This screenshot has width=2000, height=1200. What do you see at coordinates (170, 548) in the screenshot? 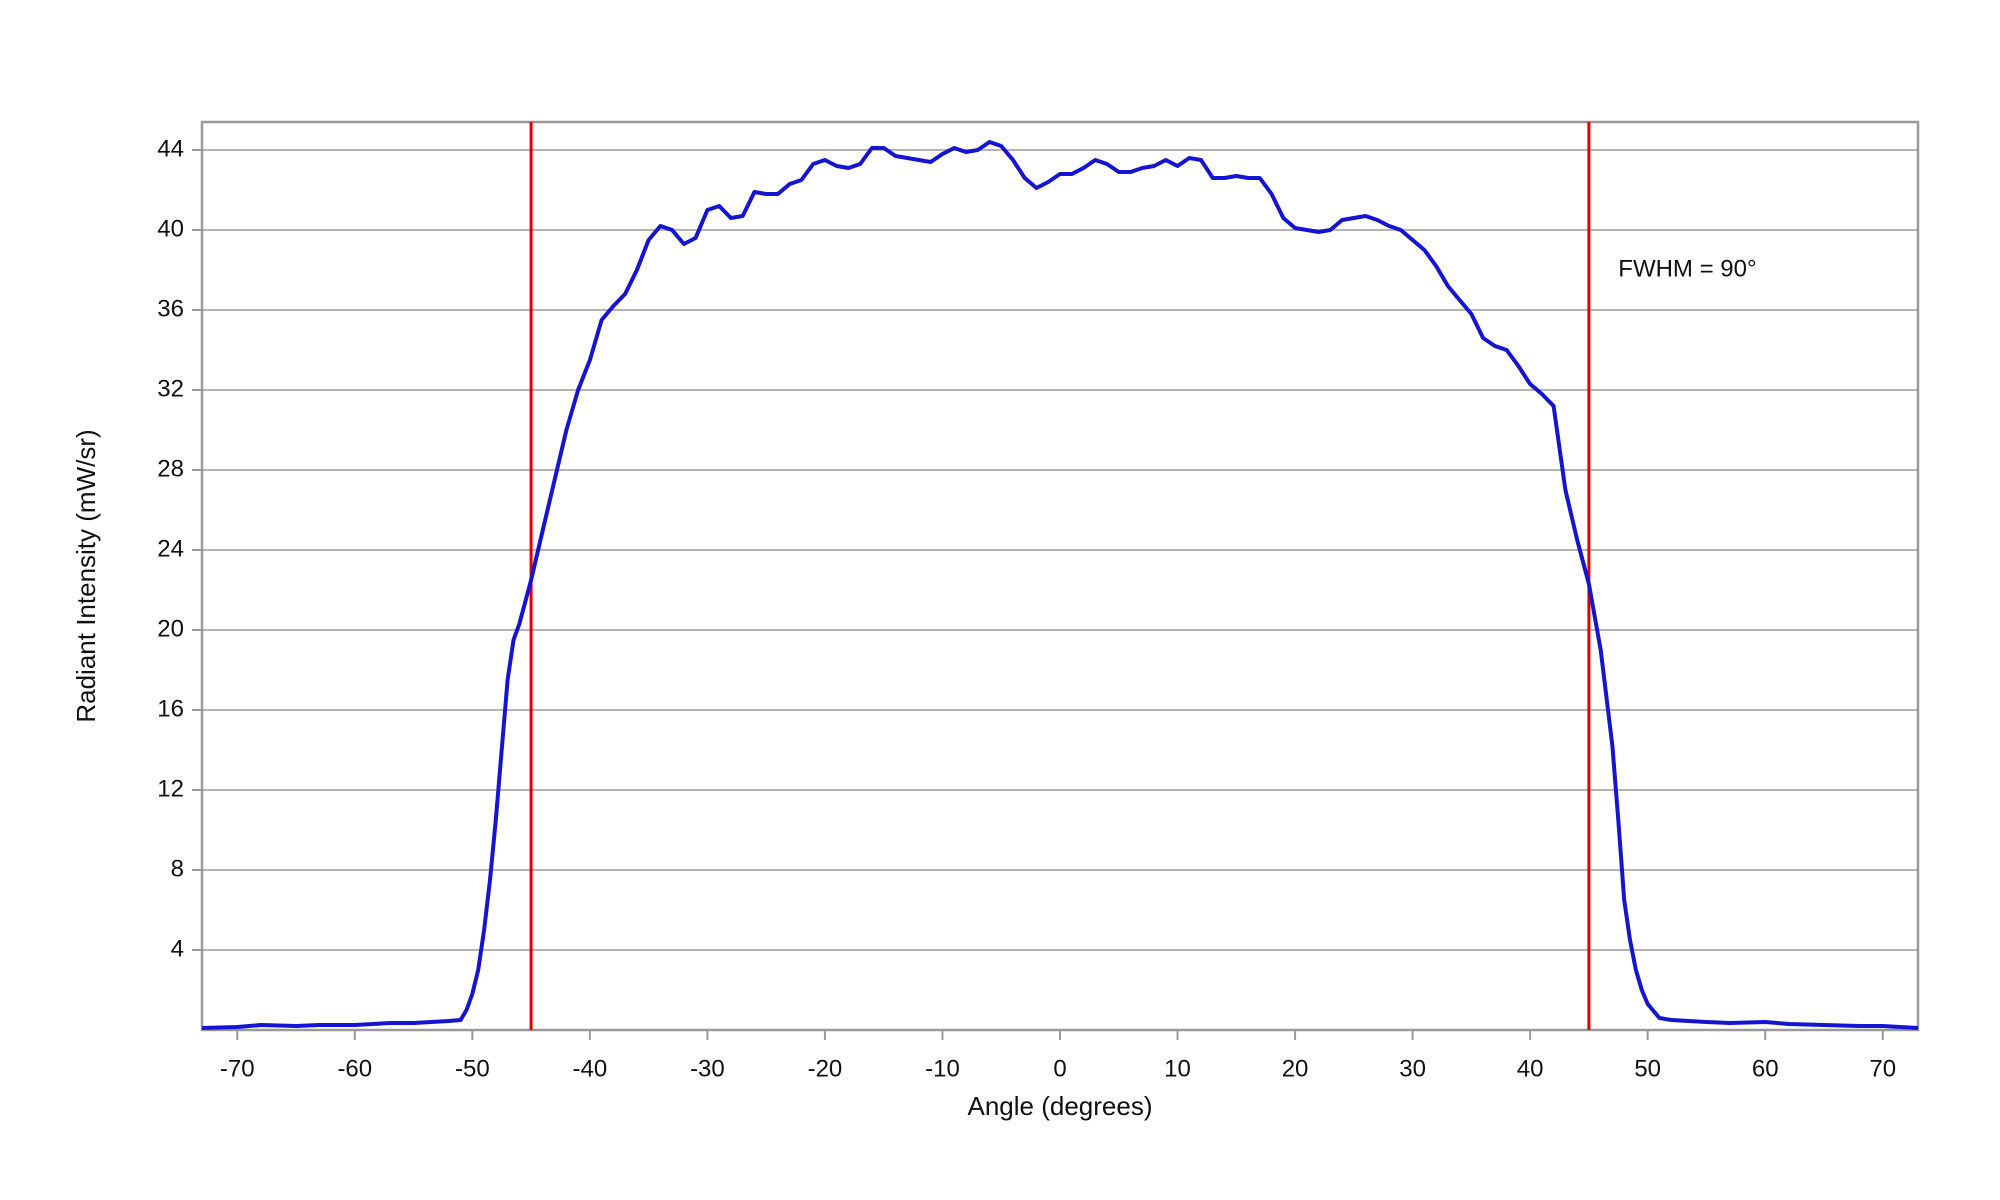
I see `y-tick-label: 24` at bounding box center [170, 548].